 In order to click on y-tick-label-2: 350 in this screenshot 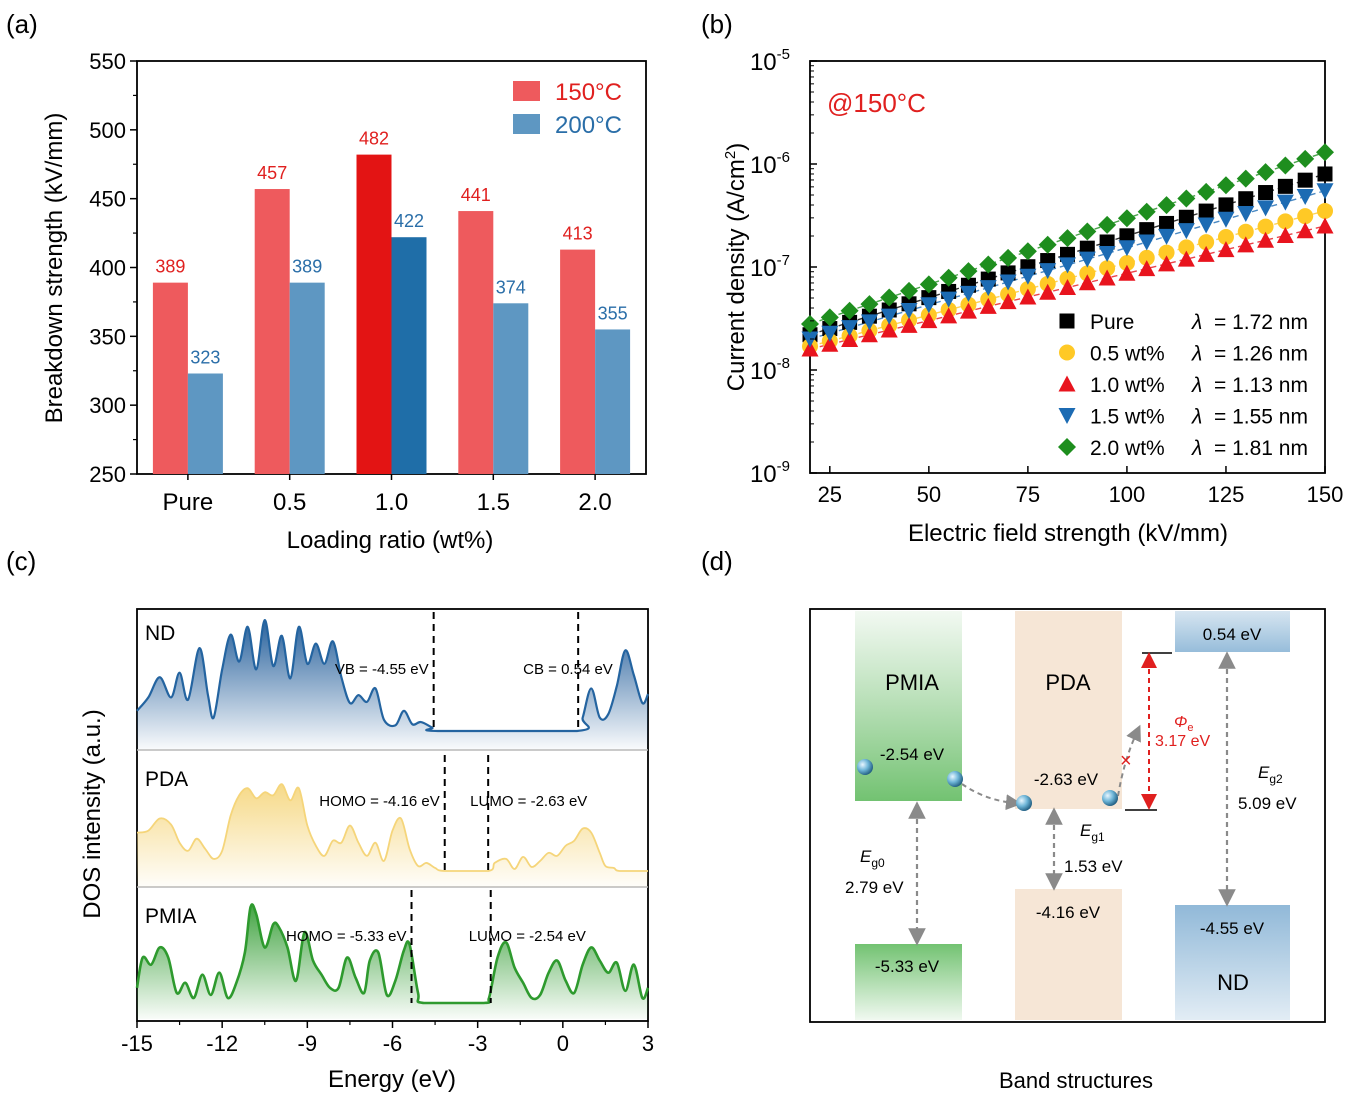, I will do `click(107, 336)`.